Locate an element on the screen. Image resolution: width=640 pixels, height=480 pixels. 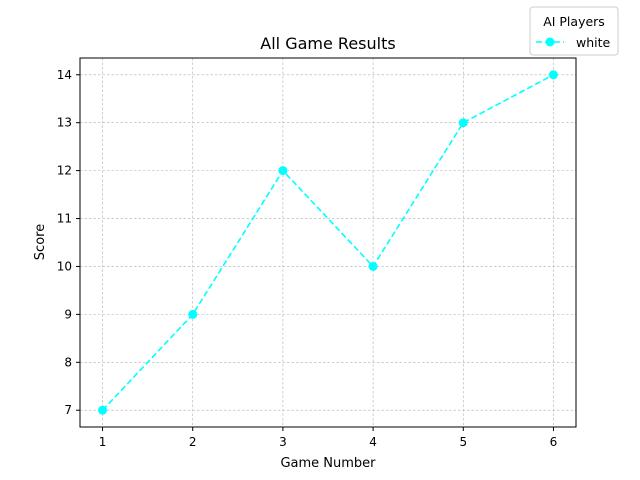
y-tick-label: 8 is located at coordinates (68, 362).